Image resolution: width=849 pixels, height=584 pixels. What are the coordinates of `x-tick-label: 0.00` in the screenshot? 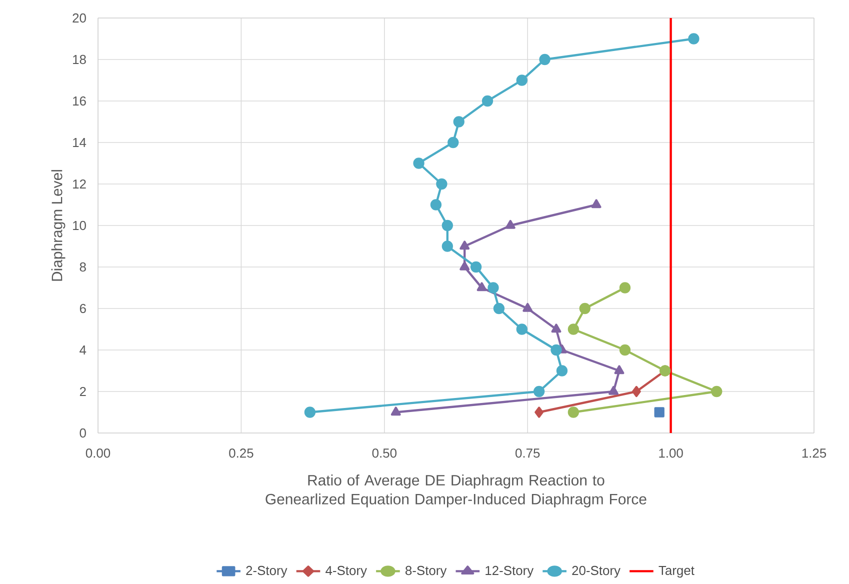 It's located at (98, 453).